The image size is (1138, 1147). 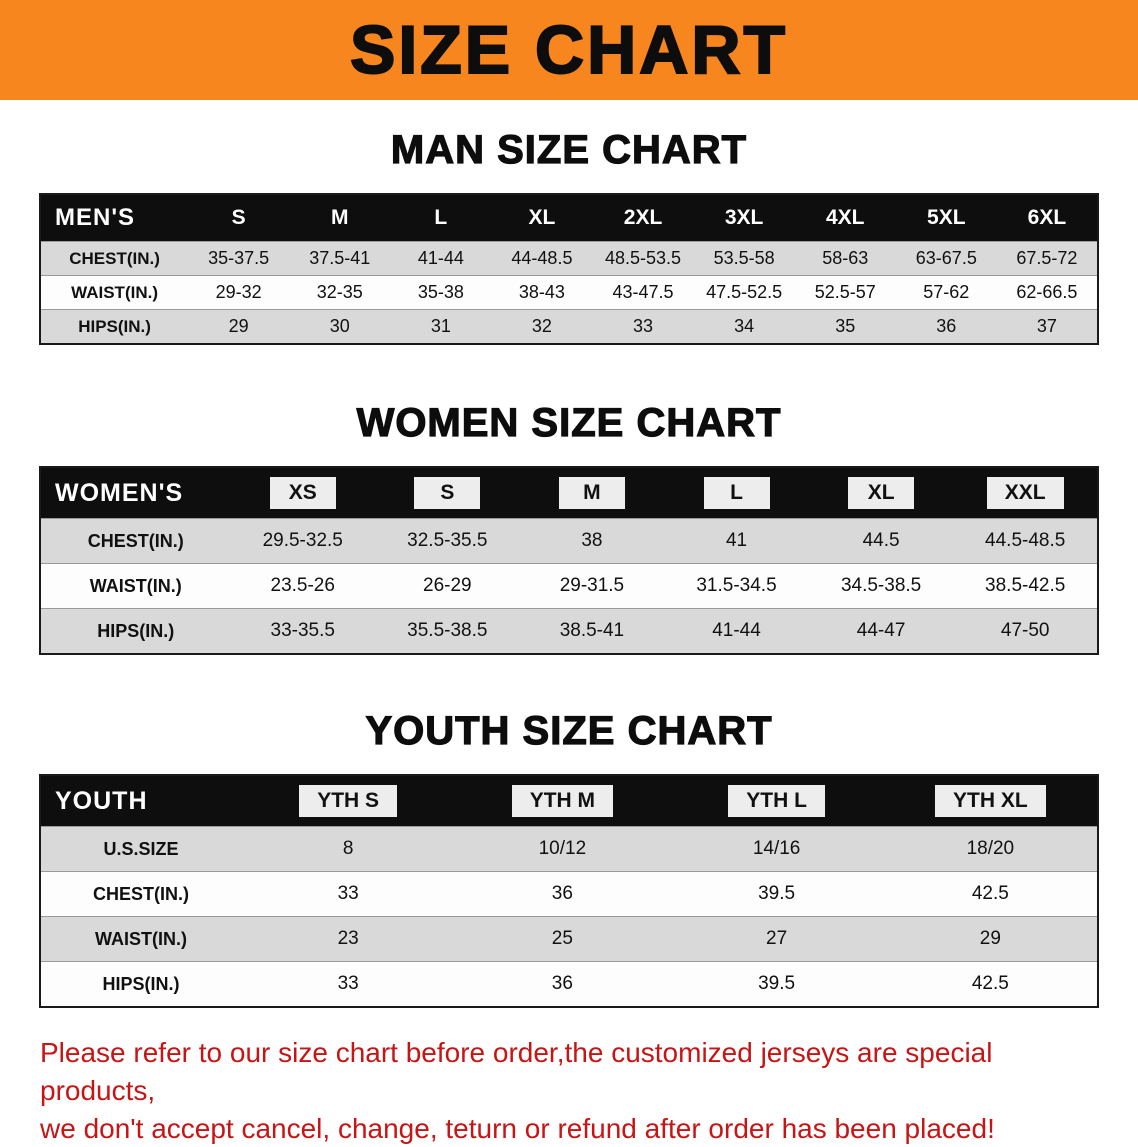 What do you see at coordinates (569, 984) in the screenshot?
I see `measurement-row: HIPS(IN.) 33 36 39.5 42.5` at bounding box center [569, 984].